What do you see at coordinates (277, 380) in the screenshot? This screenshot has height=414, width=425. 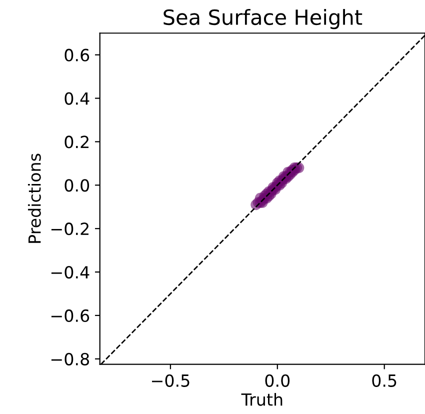 I see `x-tick-label: 0.0` at bounding box center [277, 380].